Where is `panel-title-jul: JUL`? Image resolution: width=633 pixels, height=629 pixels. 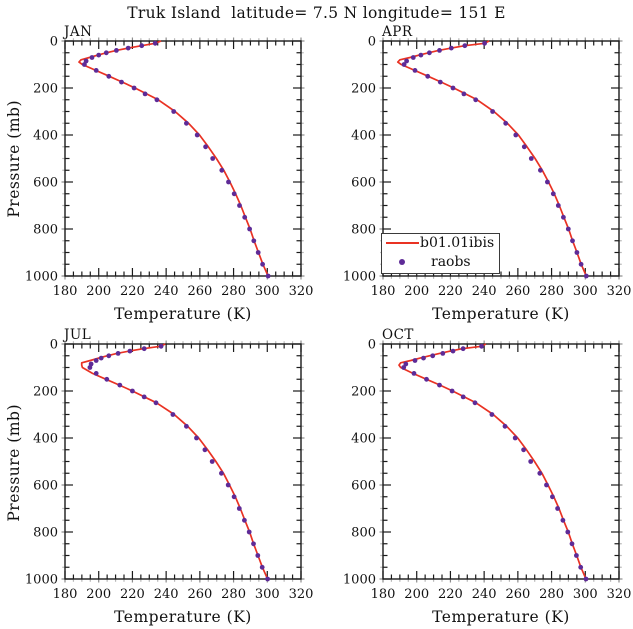 panel-title-jul: JUL is located at coordinates (78, 335).